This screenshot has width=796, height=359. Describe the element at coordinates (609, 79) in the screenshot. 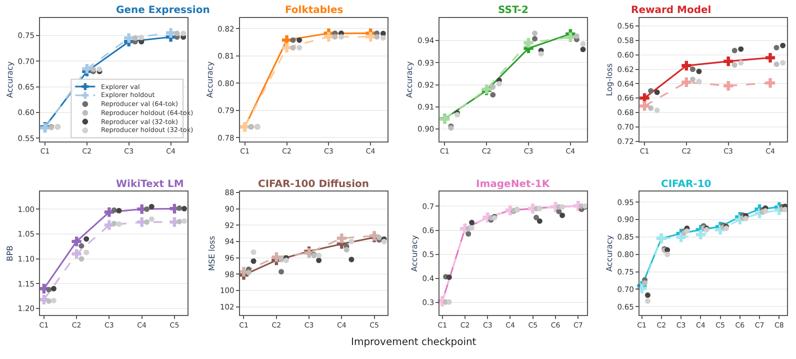

I see `y-axis-title: Log-loss` at that location.